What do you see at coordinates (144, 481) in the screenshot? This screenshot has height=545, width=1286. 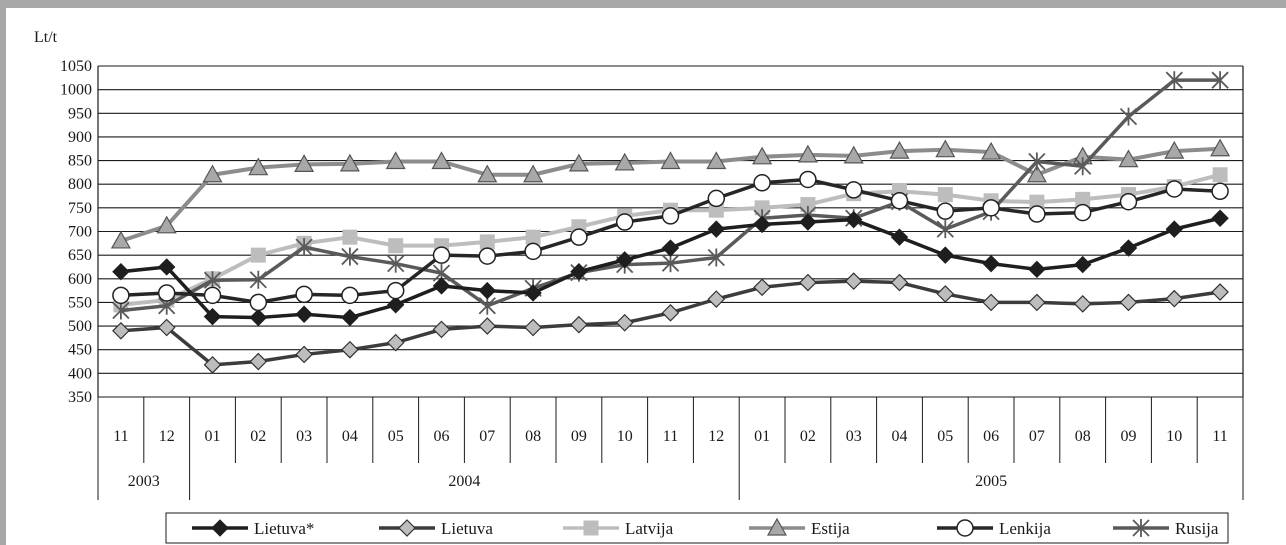 I see `year-label: 2003` at bounding box center [144, 481].